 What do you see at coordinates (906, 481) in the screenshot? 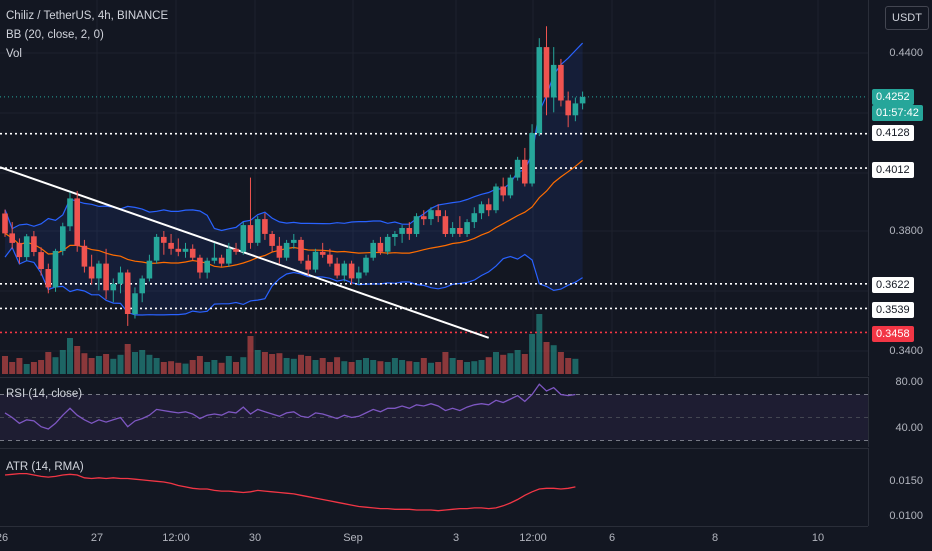
I see `atr-tick: 0.0150` at bounding box center [906, 481].